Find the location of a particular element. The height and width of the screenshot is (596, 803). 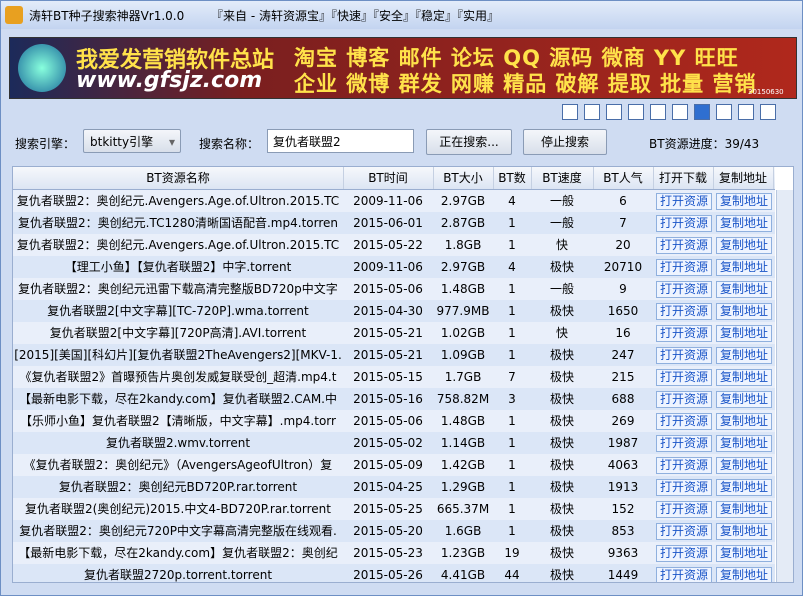

table-cell: 2015-06-01 is located at coordinates (388, 223).